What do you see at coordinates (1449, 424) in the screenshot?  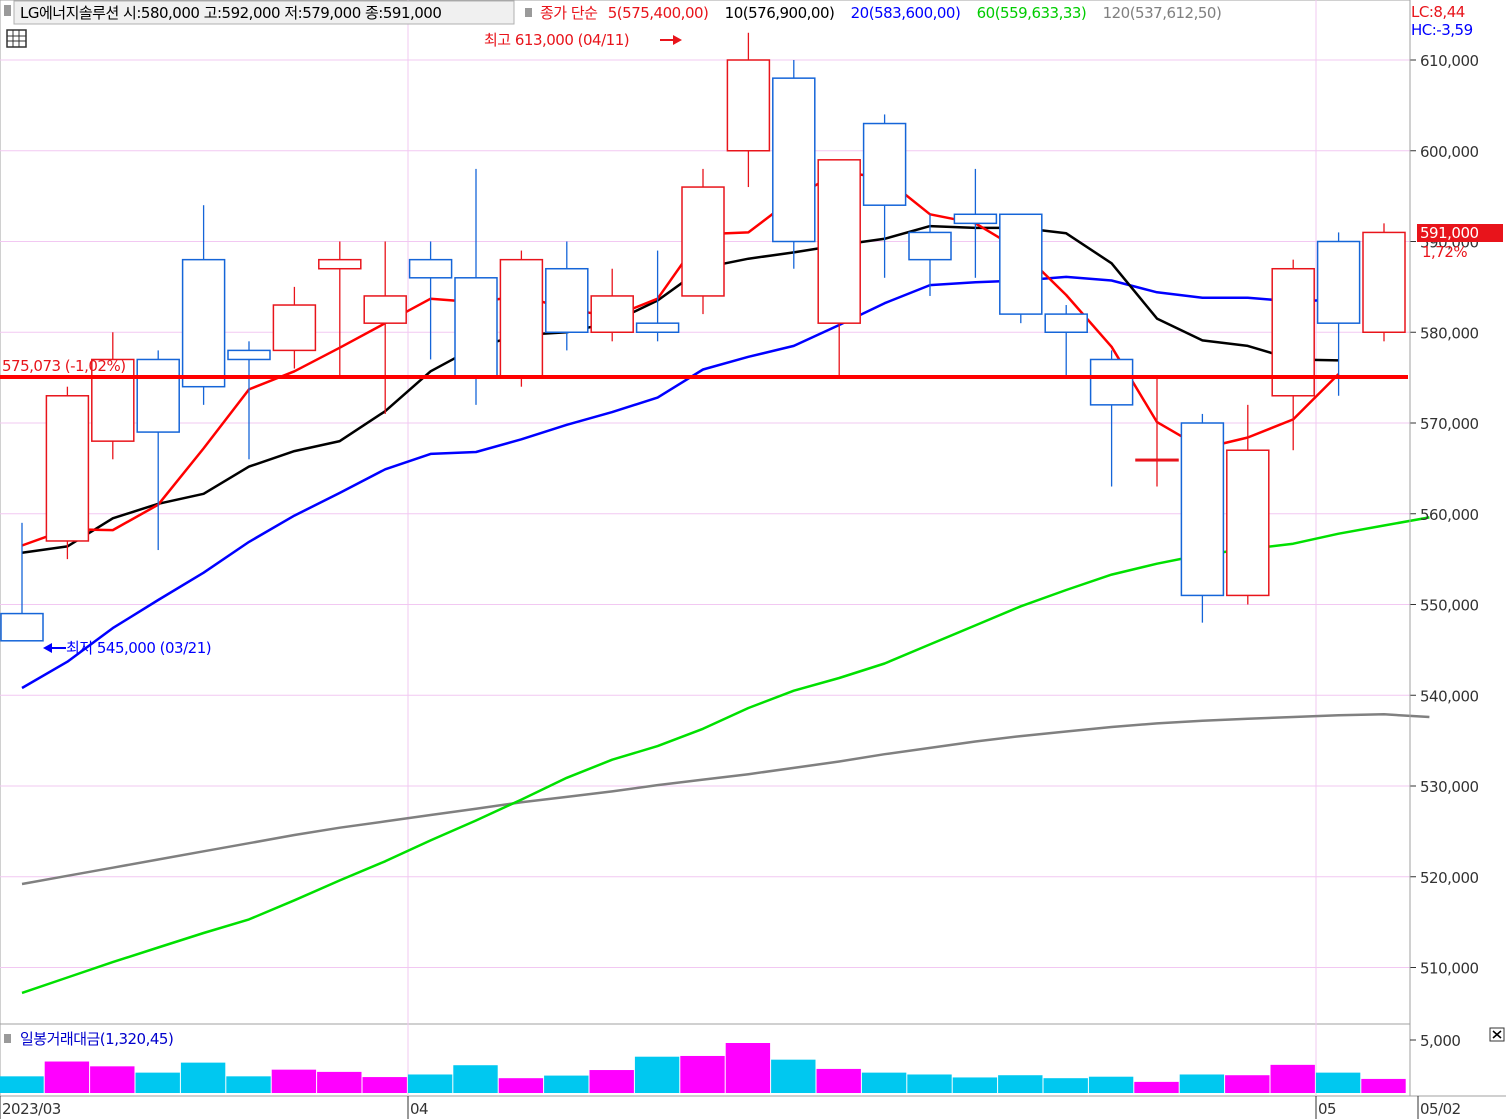 I see `y-tick-label: 570,000` at bounding box center [1449, 424].